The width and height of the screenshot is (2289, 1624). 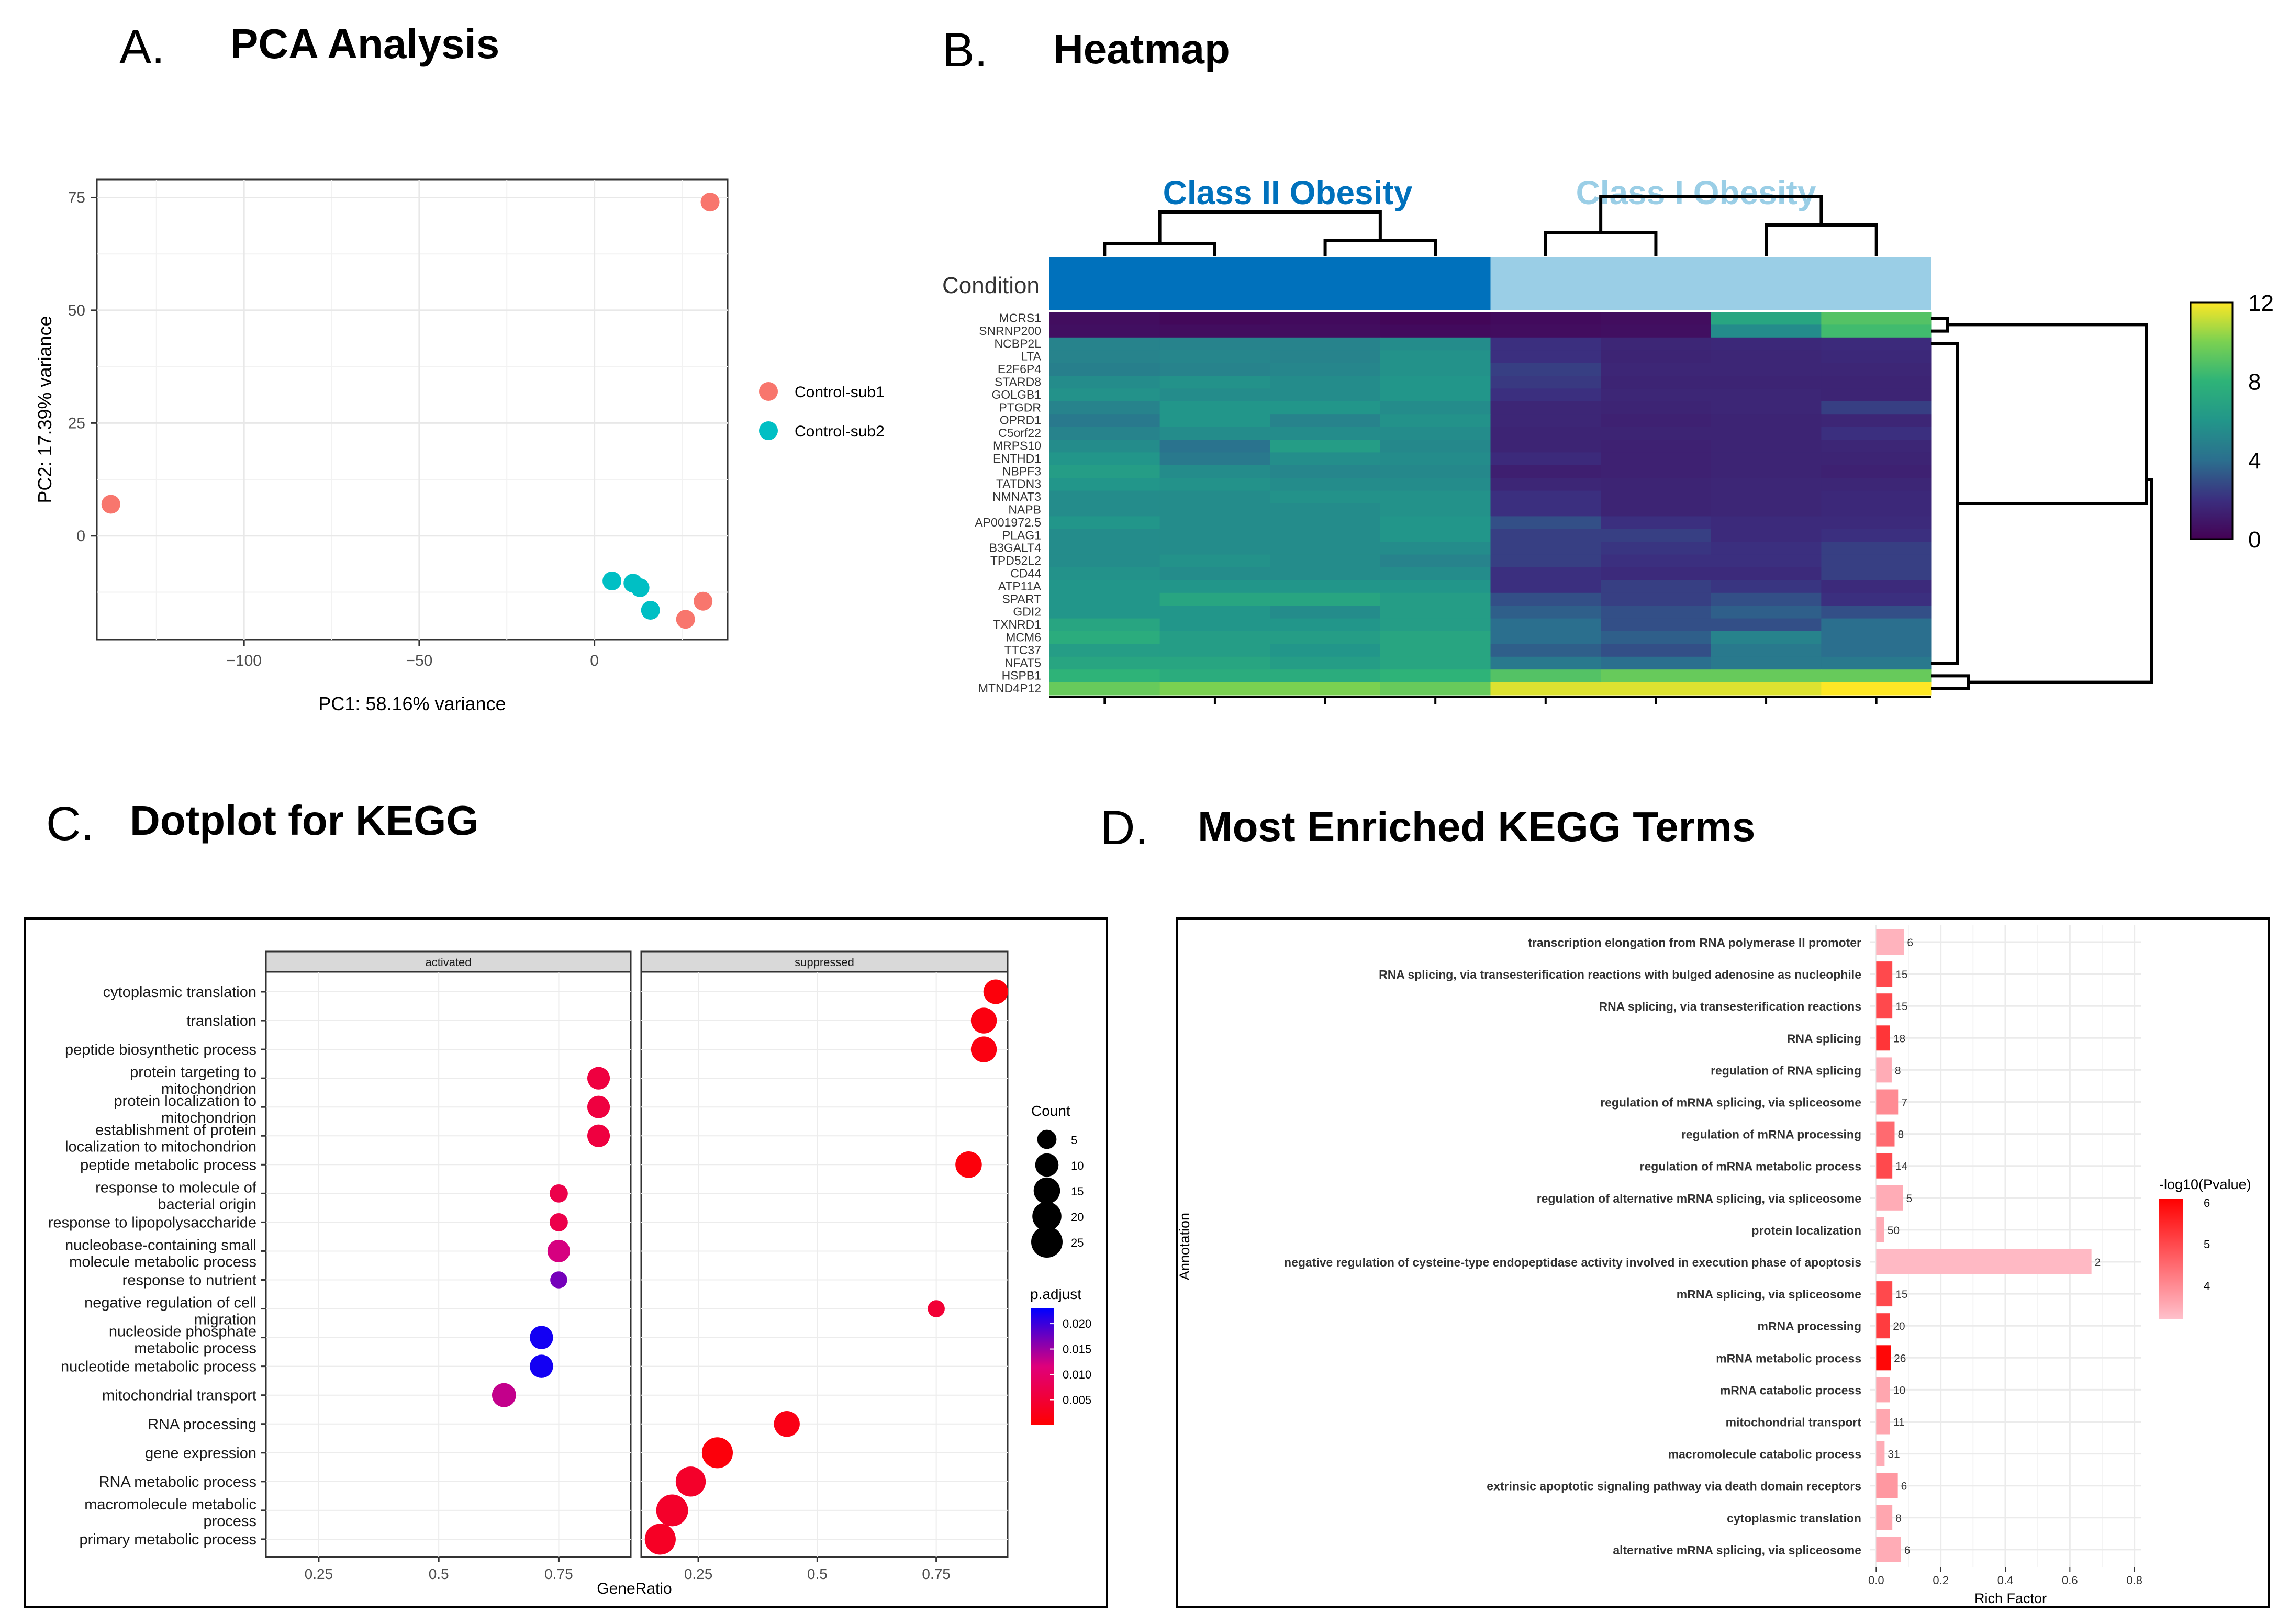 I want to click on dotplot-category-label: response to molecule of, so click(x=176, y=1187).